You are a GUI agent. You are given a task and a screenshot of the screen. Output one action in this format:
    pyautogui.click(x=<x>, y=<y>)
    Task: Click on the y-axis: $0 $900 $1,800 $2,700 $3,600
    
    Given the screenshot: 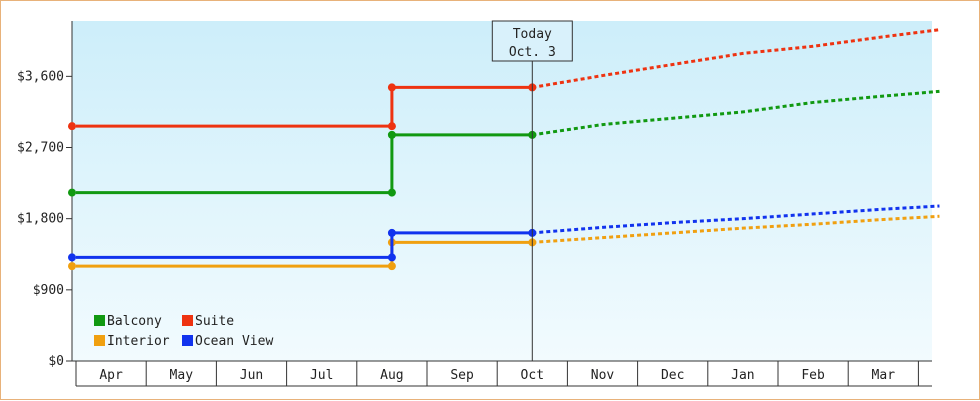 What is the action you would take?
    pyautogui.click(x=45, y=195)
    